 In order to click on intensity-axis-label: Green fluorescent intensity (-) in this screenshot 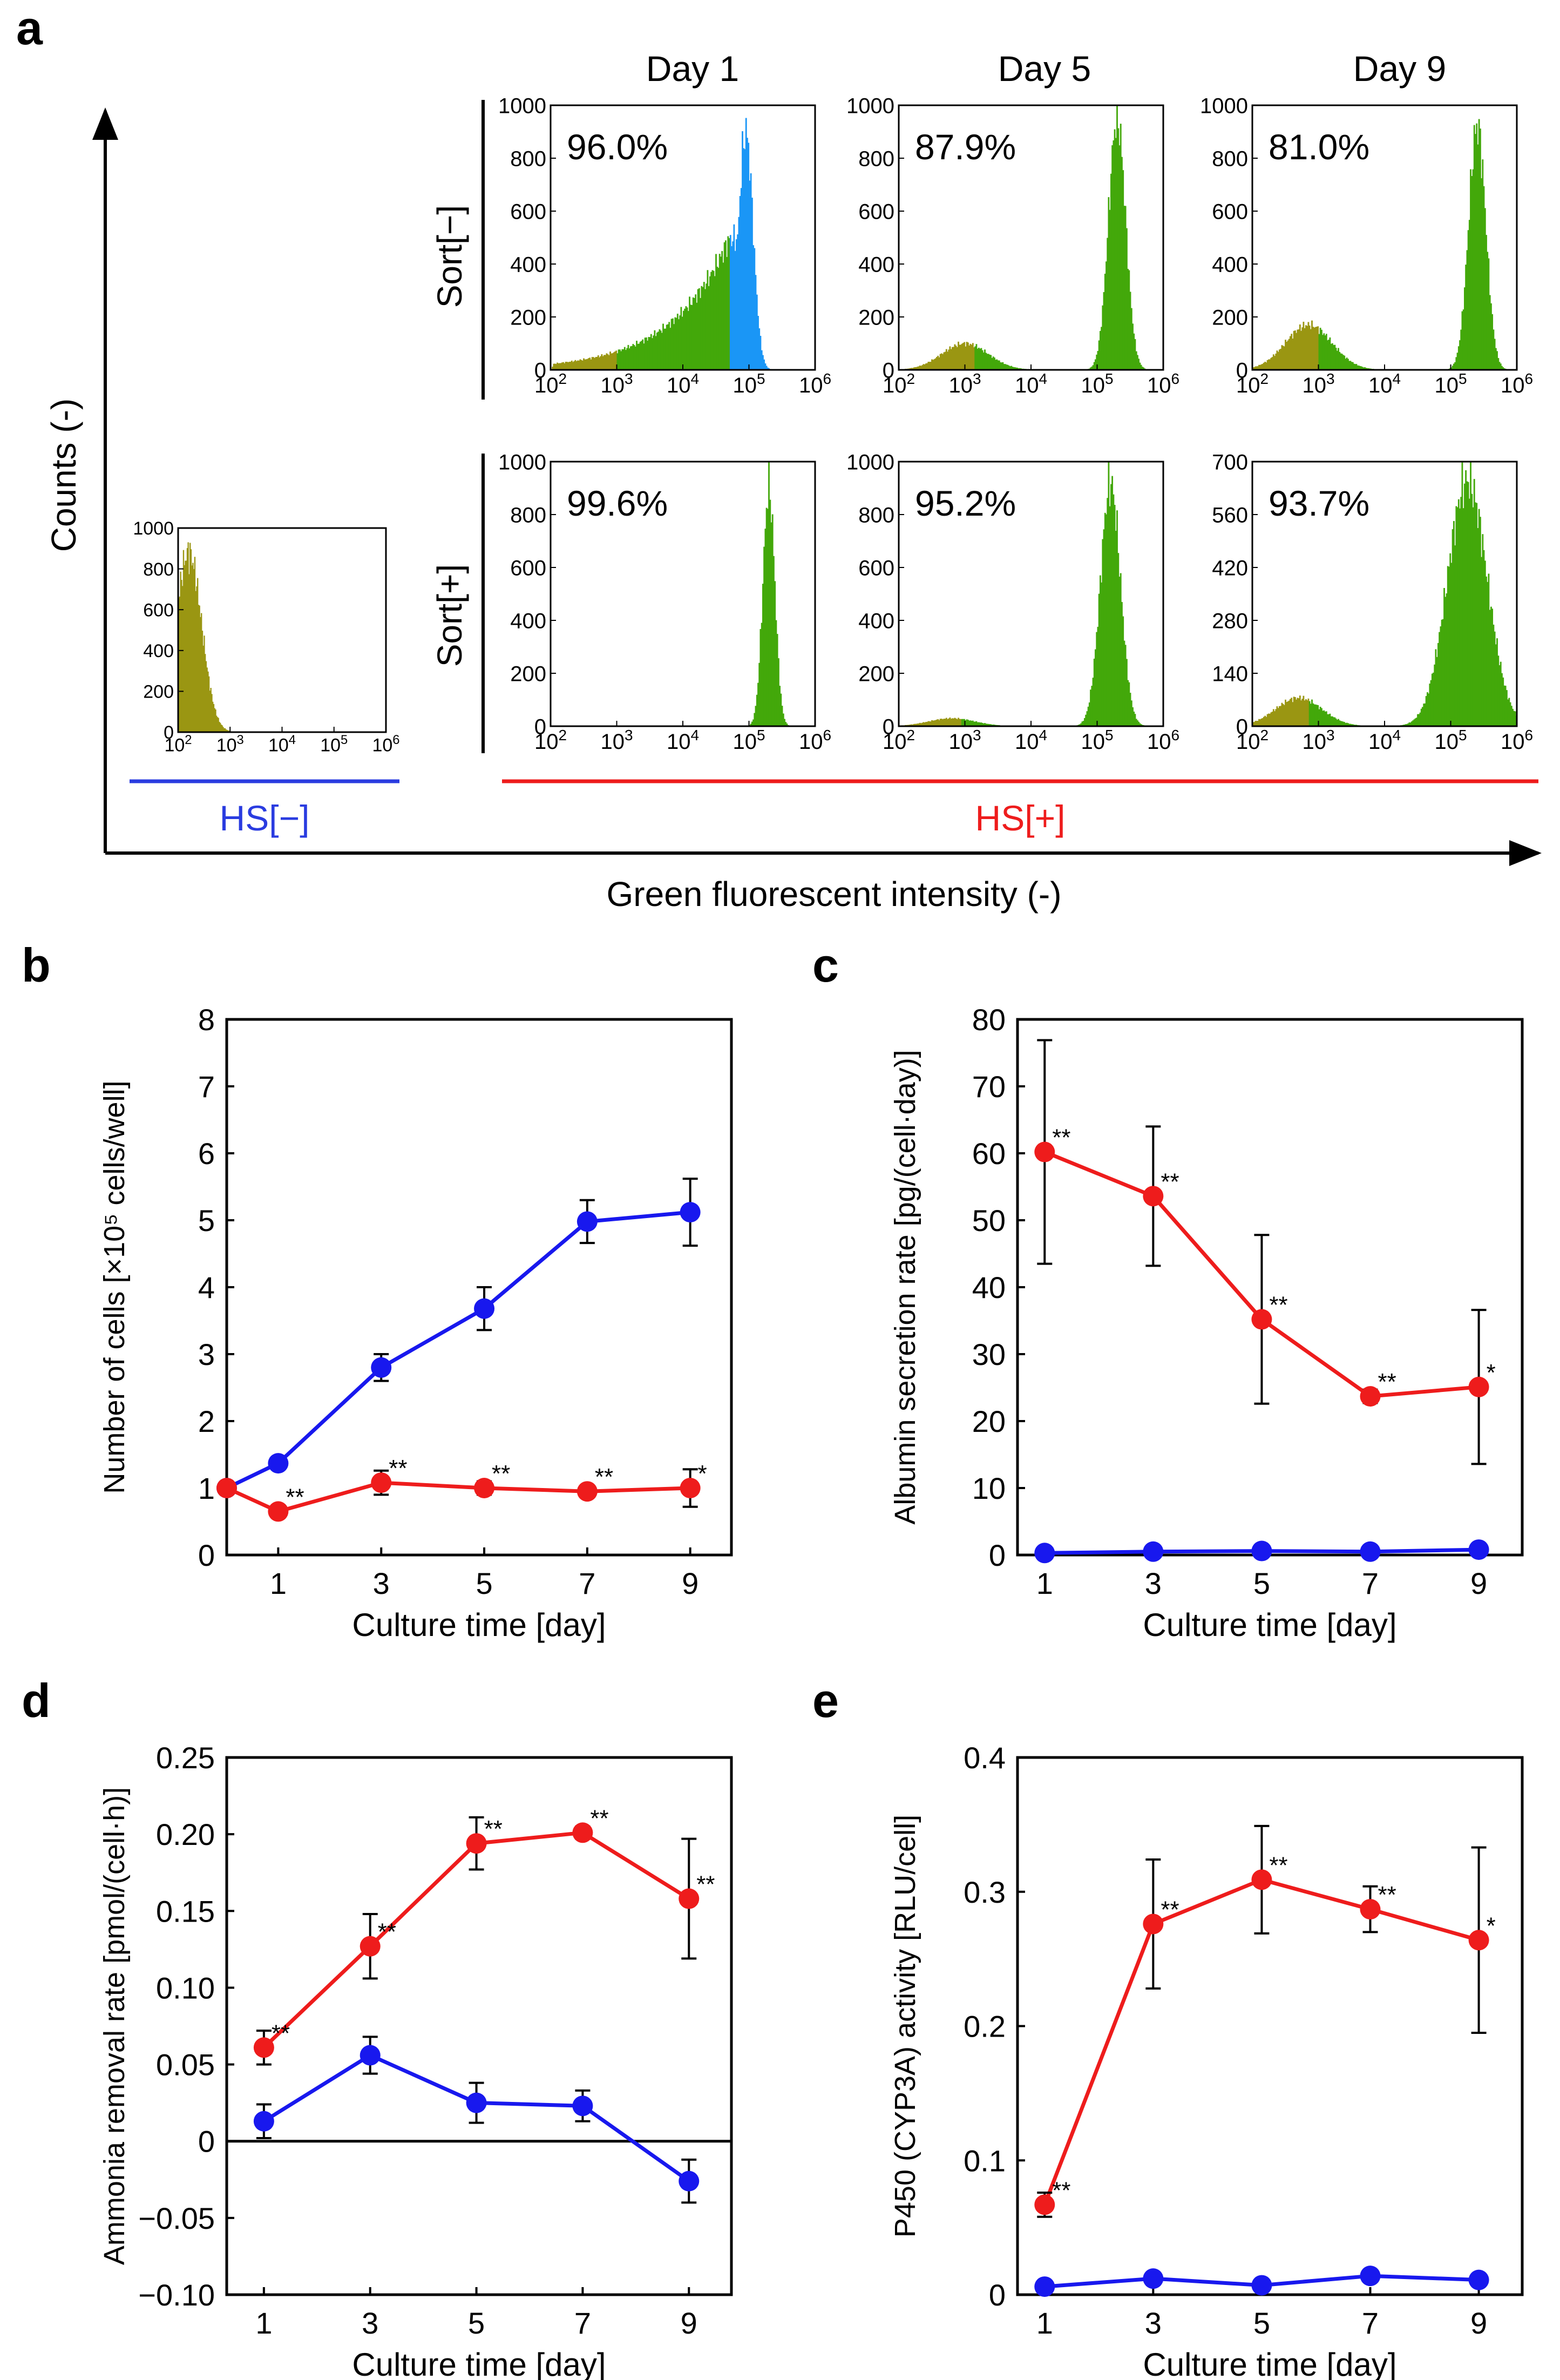, I will do `click(835, 895)`.